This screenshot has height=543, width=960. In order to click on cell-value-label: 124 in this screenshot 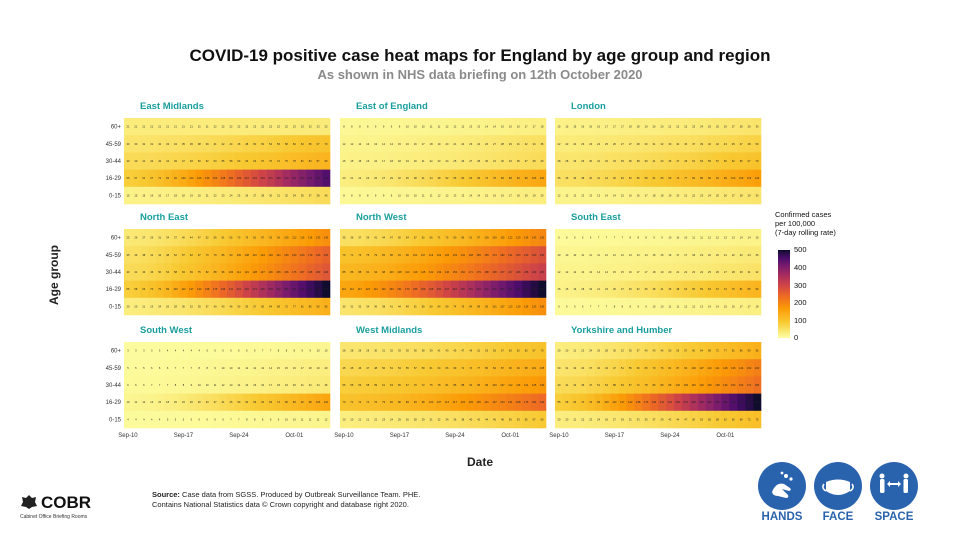, I will do `click(262, 255)`.